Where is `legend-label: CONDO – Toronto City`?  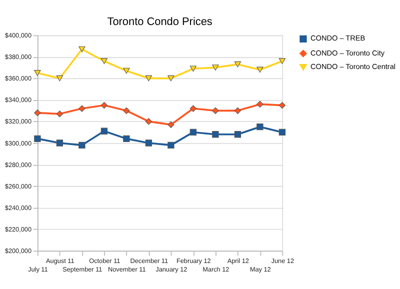
legend-label: CONDO – Toronto City is located at coordinates (347, 53).